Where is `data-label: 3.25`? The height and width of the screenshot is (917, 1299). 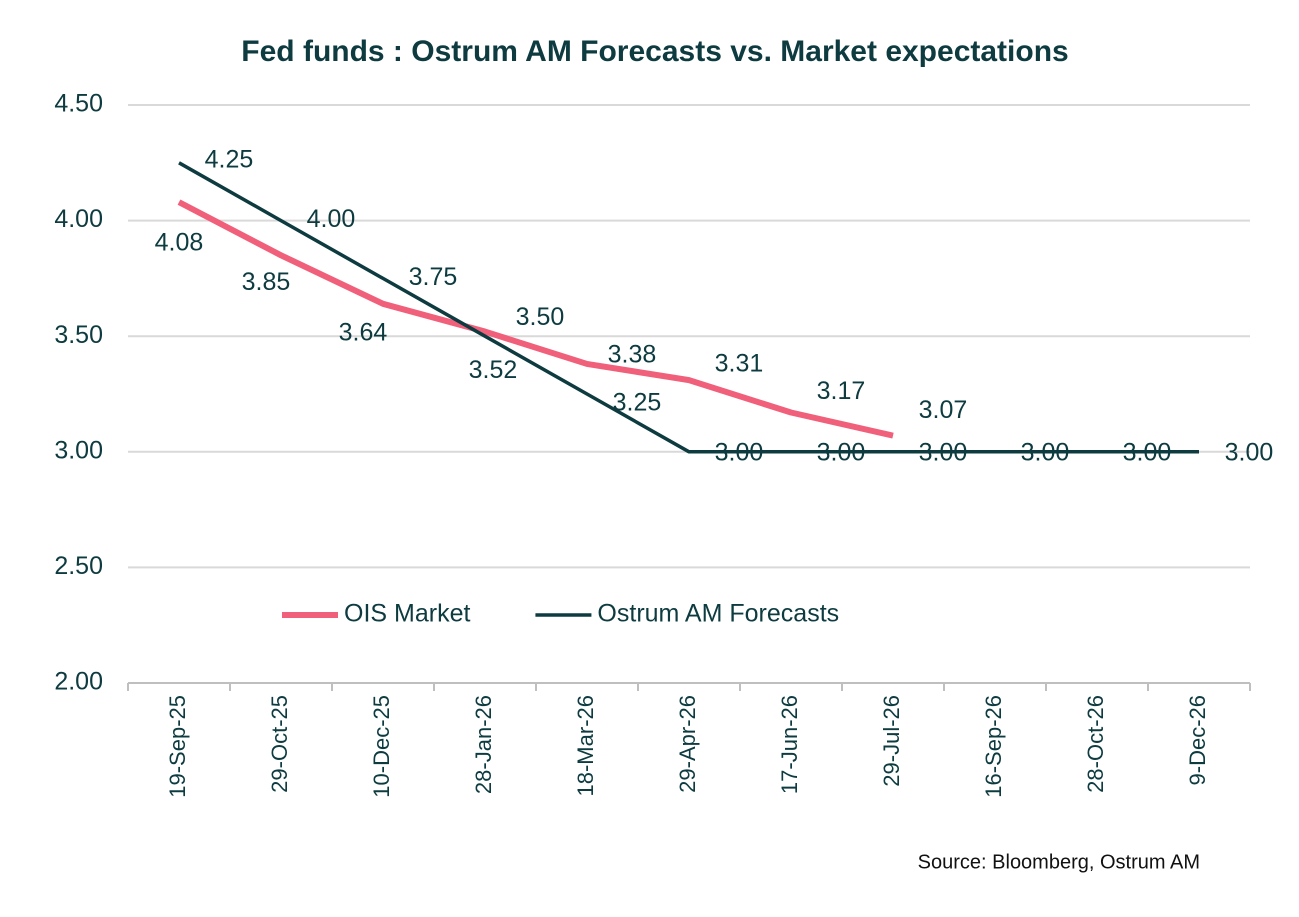
data-label: 3.25 is located at coordinates (637, 403).